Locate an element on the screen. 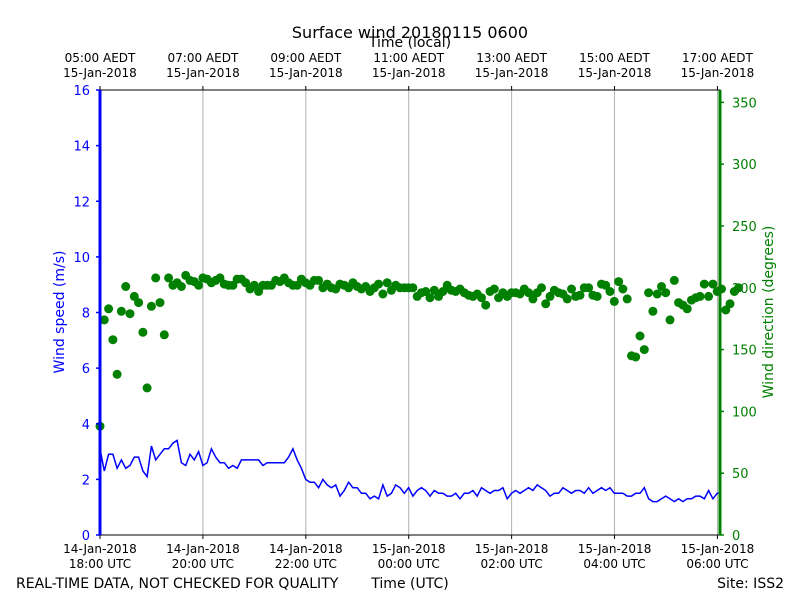  left-tick-label: 8 is located at coordinates (86, 314).